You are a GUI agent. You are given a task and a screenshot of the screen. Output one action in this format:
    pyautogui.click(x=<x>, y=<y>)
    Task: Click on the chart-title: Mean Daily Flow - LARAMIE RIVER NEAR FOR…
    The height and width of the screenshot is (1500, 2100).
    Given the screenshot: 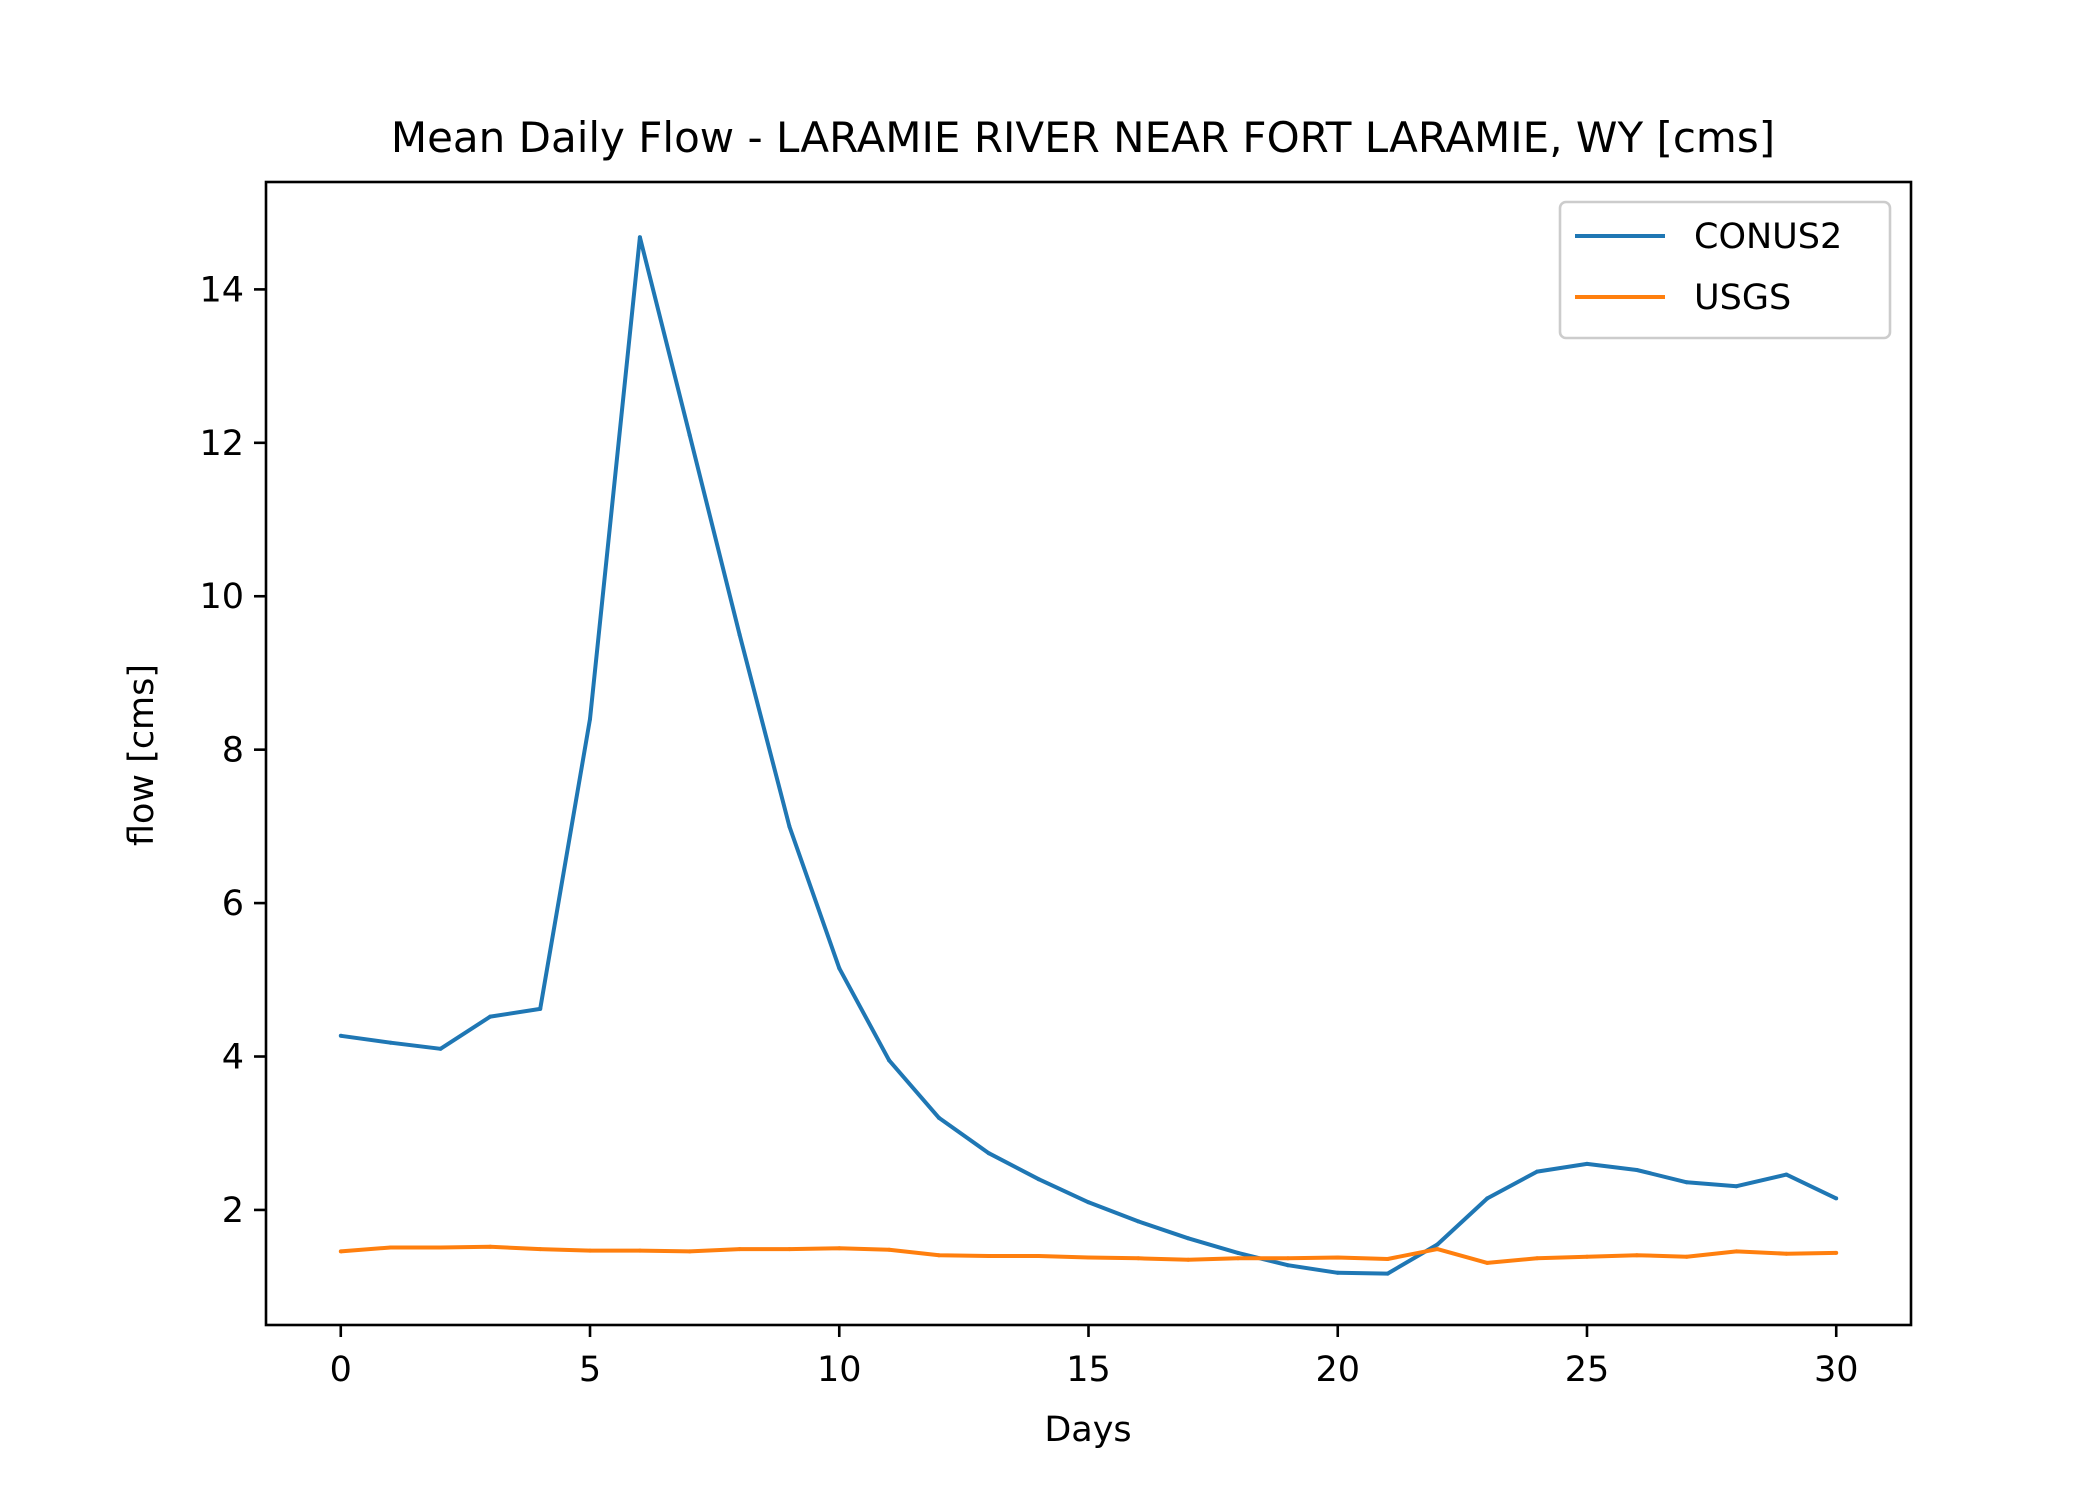 What is the action you would take?
    pyautogui.click(x=1083, y=137)
    